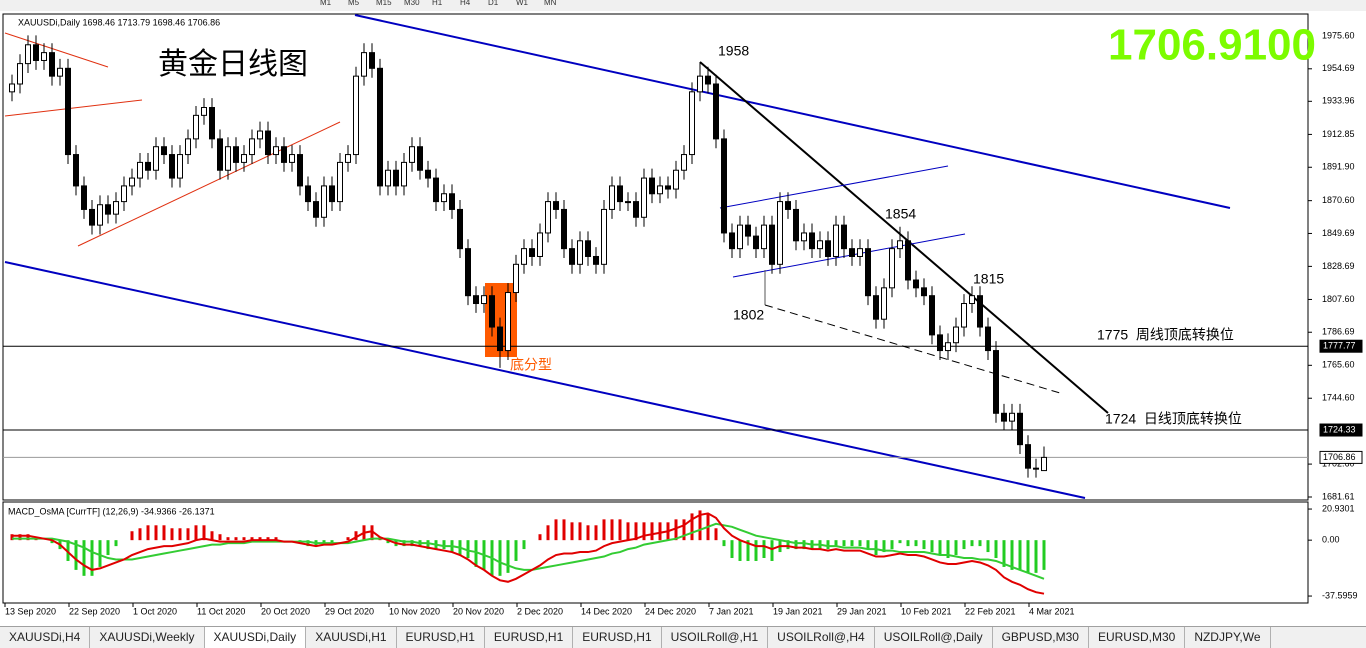 Image resolution: width=1366 pixels, height=648 pixels. I want to click on x-tick-label: 24 Dec 2020, so click(670, 611).